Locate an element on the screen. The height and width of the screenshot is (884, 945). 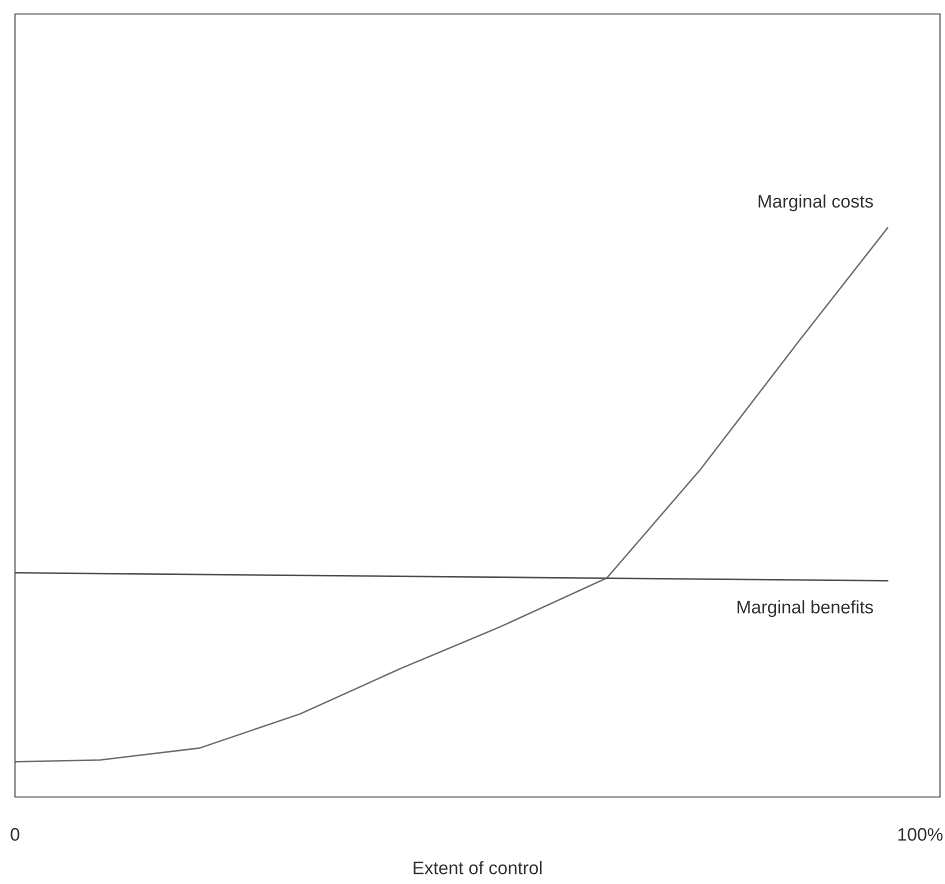
x-tick-label: 100% is located at coordinates (920, 834).